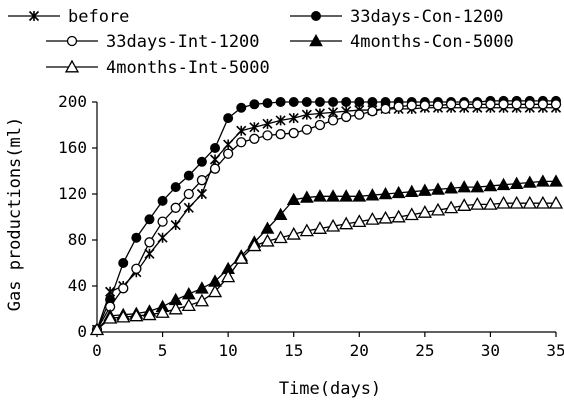 Image resolution: width=564 pixels, height=401 pixels. Describe the element at coordinates (359, 350) in the screenshot. I see `x-tick-label: 20` at that location.